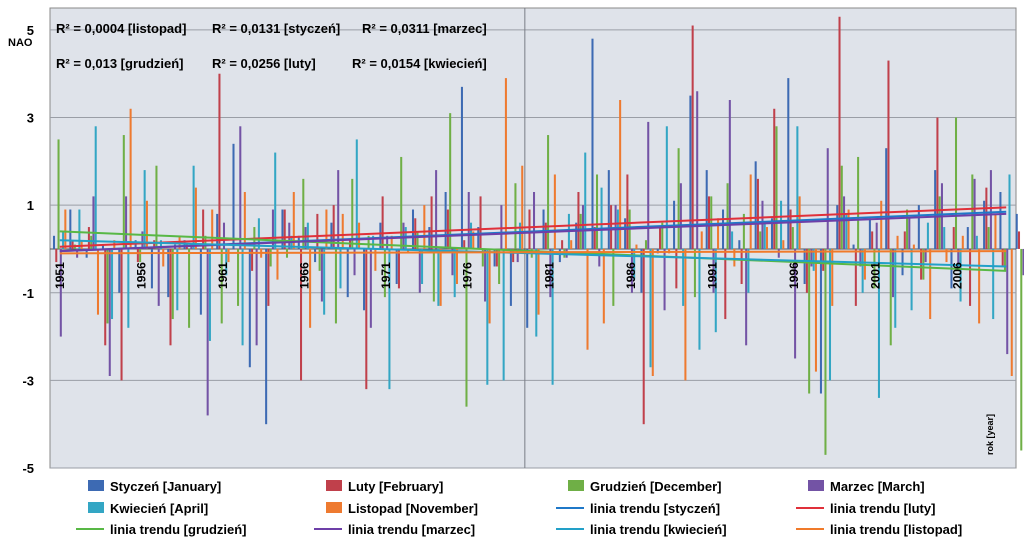 This screenshot has width=1024, height=541. Describe the element at coordinates (627, 211) in the screenshot. I see `bar-2-1986` at that location.